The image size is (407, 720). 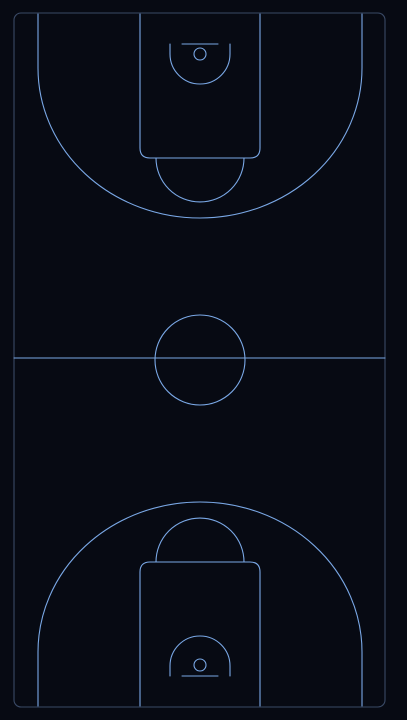 I want to click on bottom-restricted-arc, so click(x=200, y=656).